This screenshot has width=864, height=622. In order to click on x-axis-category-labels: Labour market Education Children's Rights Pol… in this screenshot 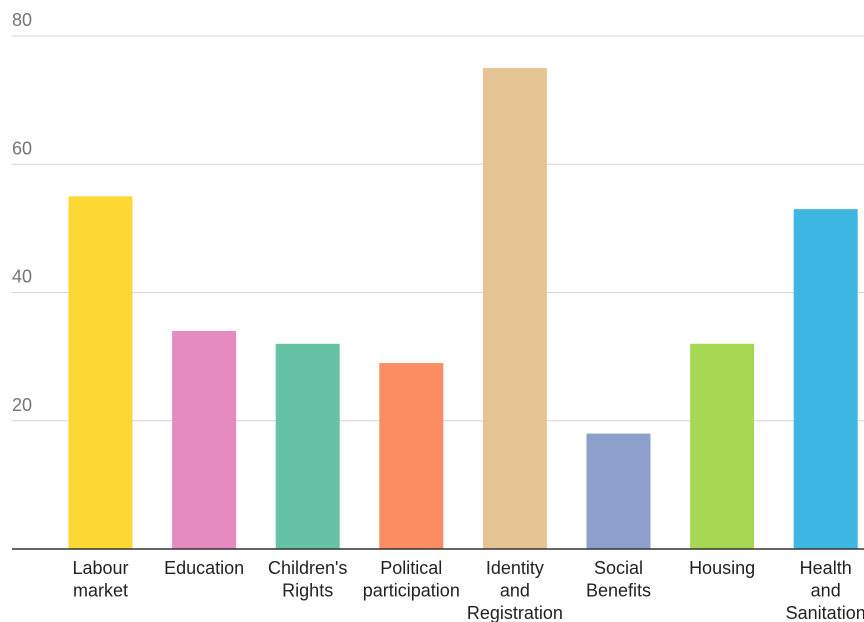, I will do `click(468, 590)`.